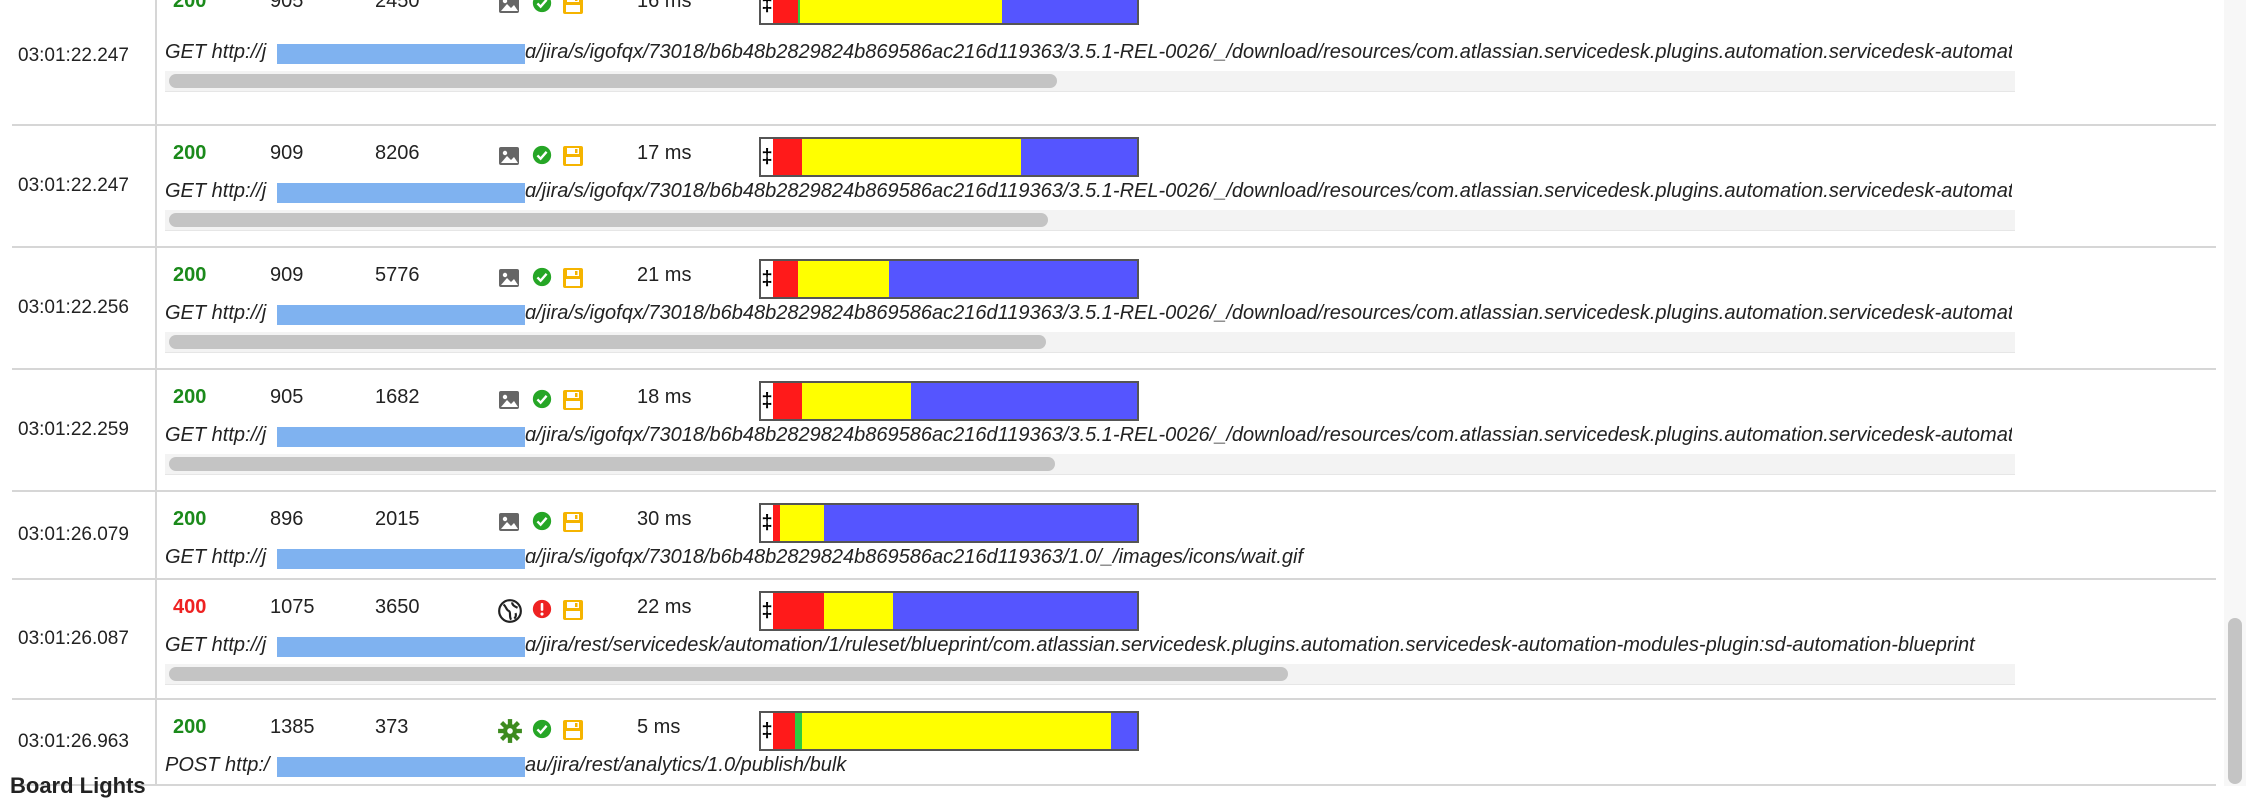  What do you see at coordinates (392, 727) in the screenshot?
I see `response-size: 373` at bounding box center [392, 727].